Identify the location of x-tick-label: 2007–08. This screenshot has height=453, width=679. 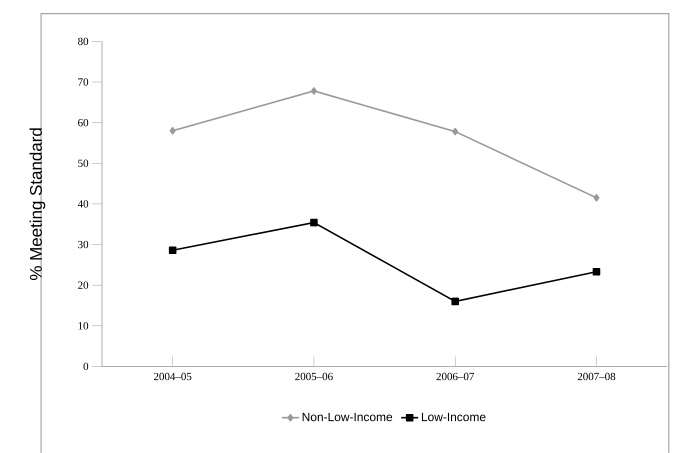
(597, 376).